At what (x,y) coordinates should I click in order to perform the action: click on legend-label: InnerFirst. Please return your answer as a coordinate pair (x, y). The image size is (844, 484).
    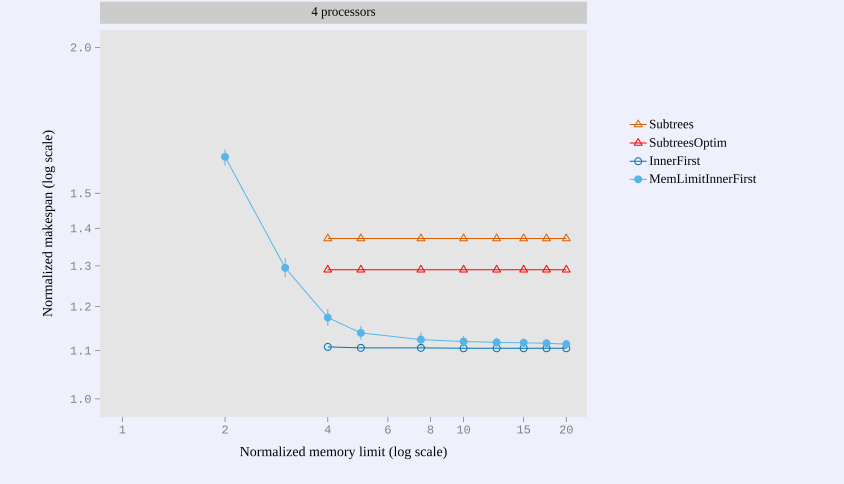
    Looking at the image, I should click on (675, 160).